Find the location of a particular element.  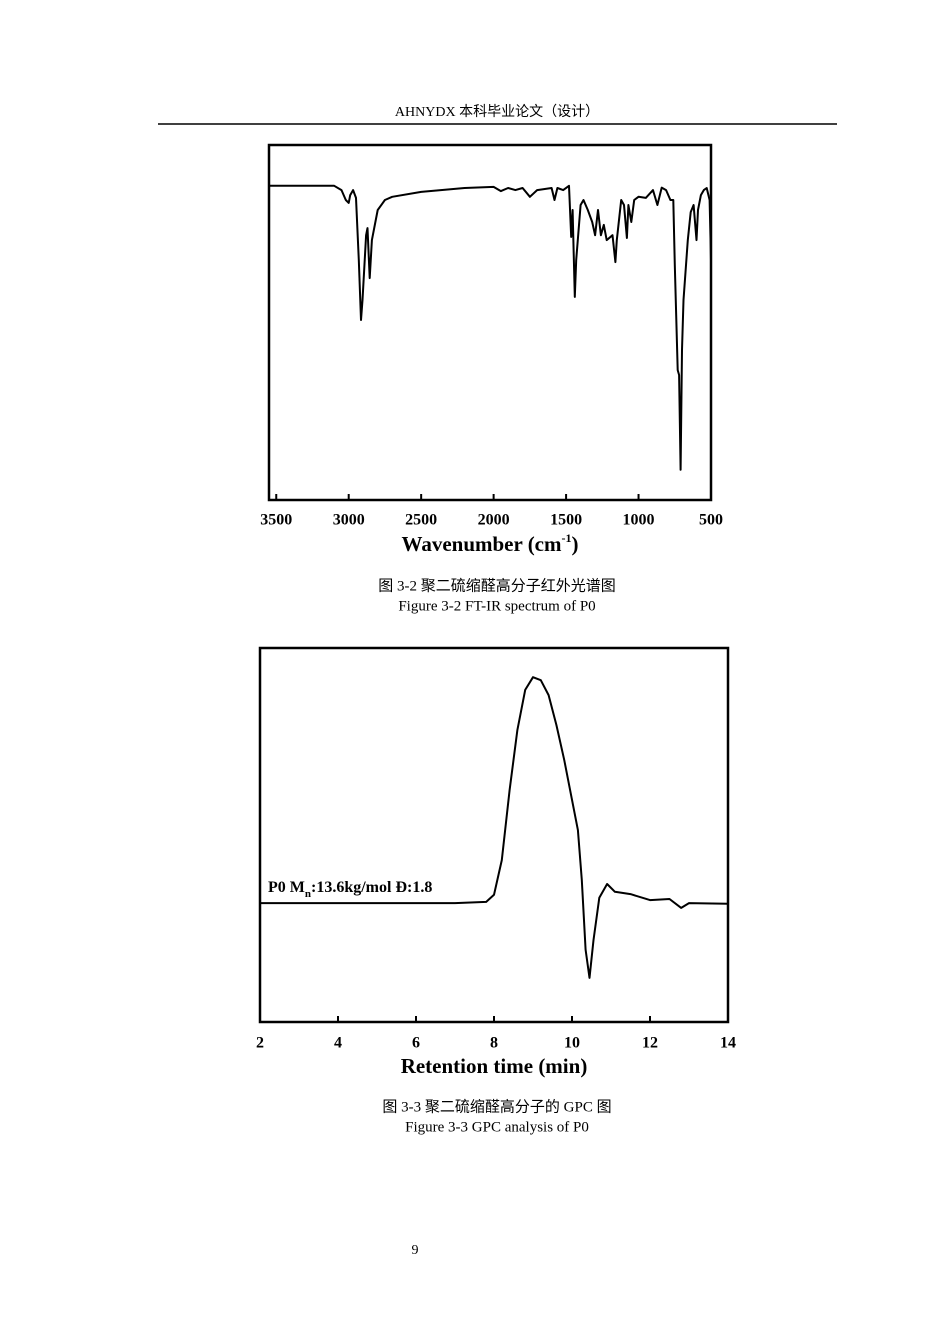

text-part: P0 M is located at coordinates (286, 887).